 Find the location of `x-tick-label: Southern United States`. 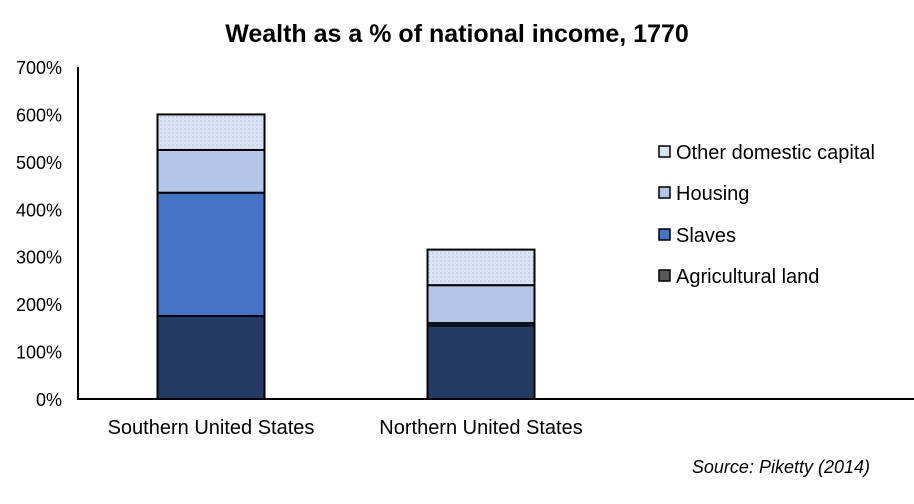

x-tick-label: Southern United States is located at coordinates (211, 428).